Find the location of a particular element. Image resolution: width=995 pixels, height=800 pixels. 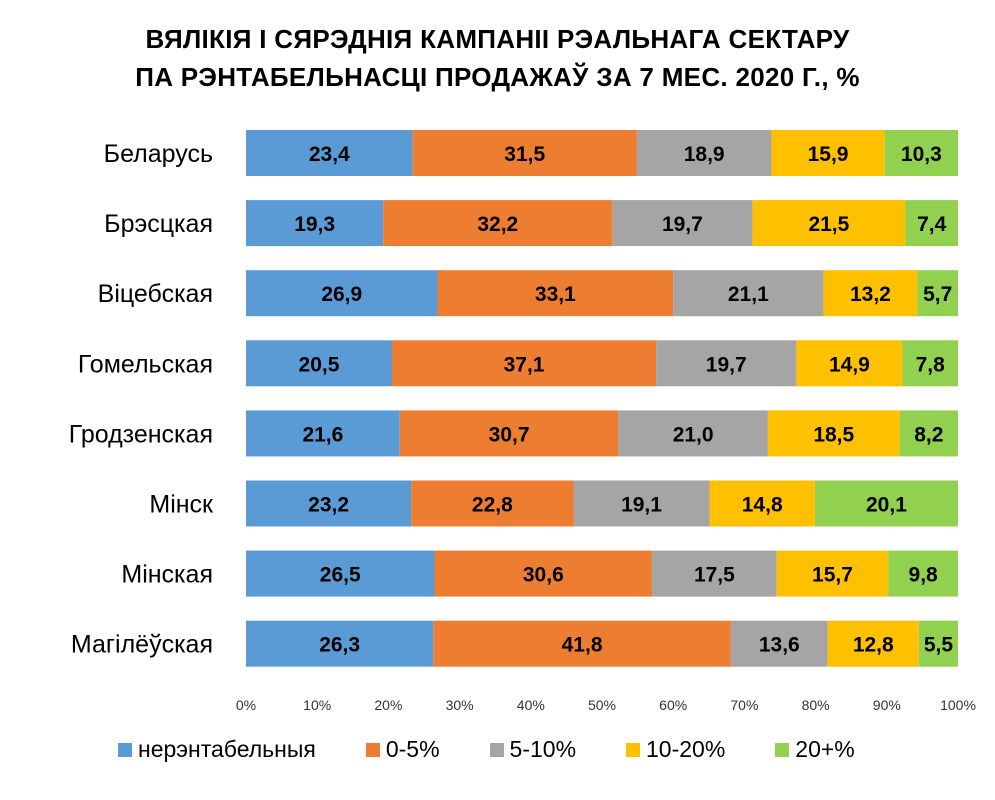

data-label: 13,2 is located at coordinates (870, 294).